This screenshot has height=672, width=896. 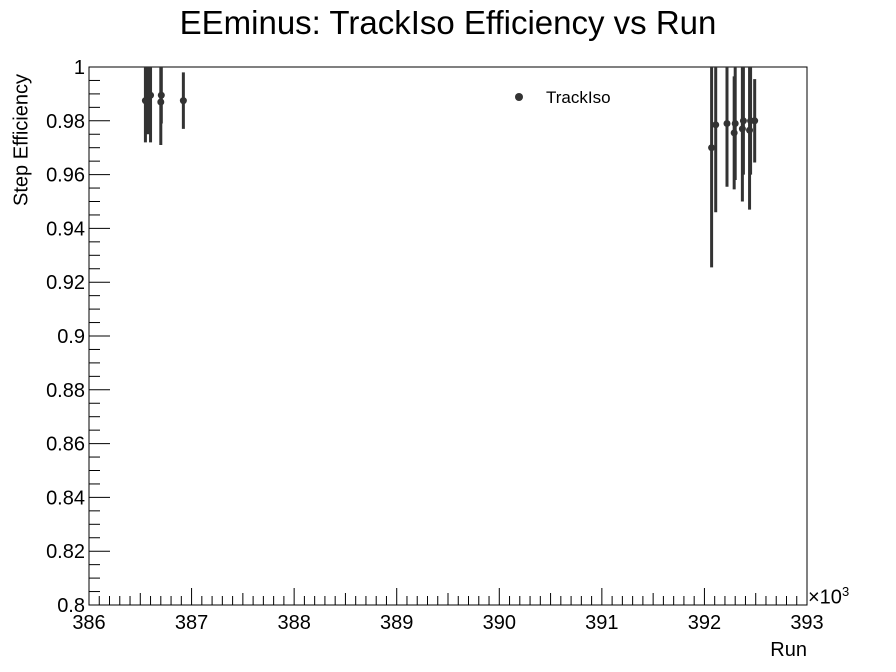 What do you see at coordinates (71, 337) in the screenshot?
I see `y-tick-label: 0.9` at bounding box center [71, 337].